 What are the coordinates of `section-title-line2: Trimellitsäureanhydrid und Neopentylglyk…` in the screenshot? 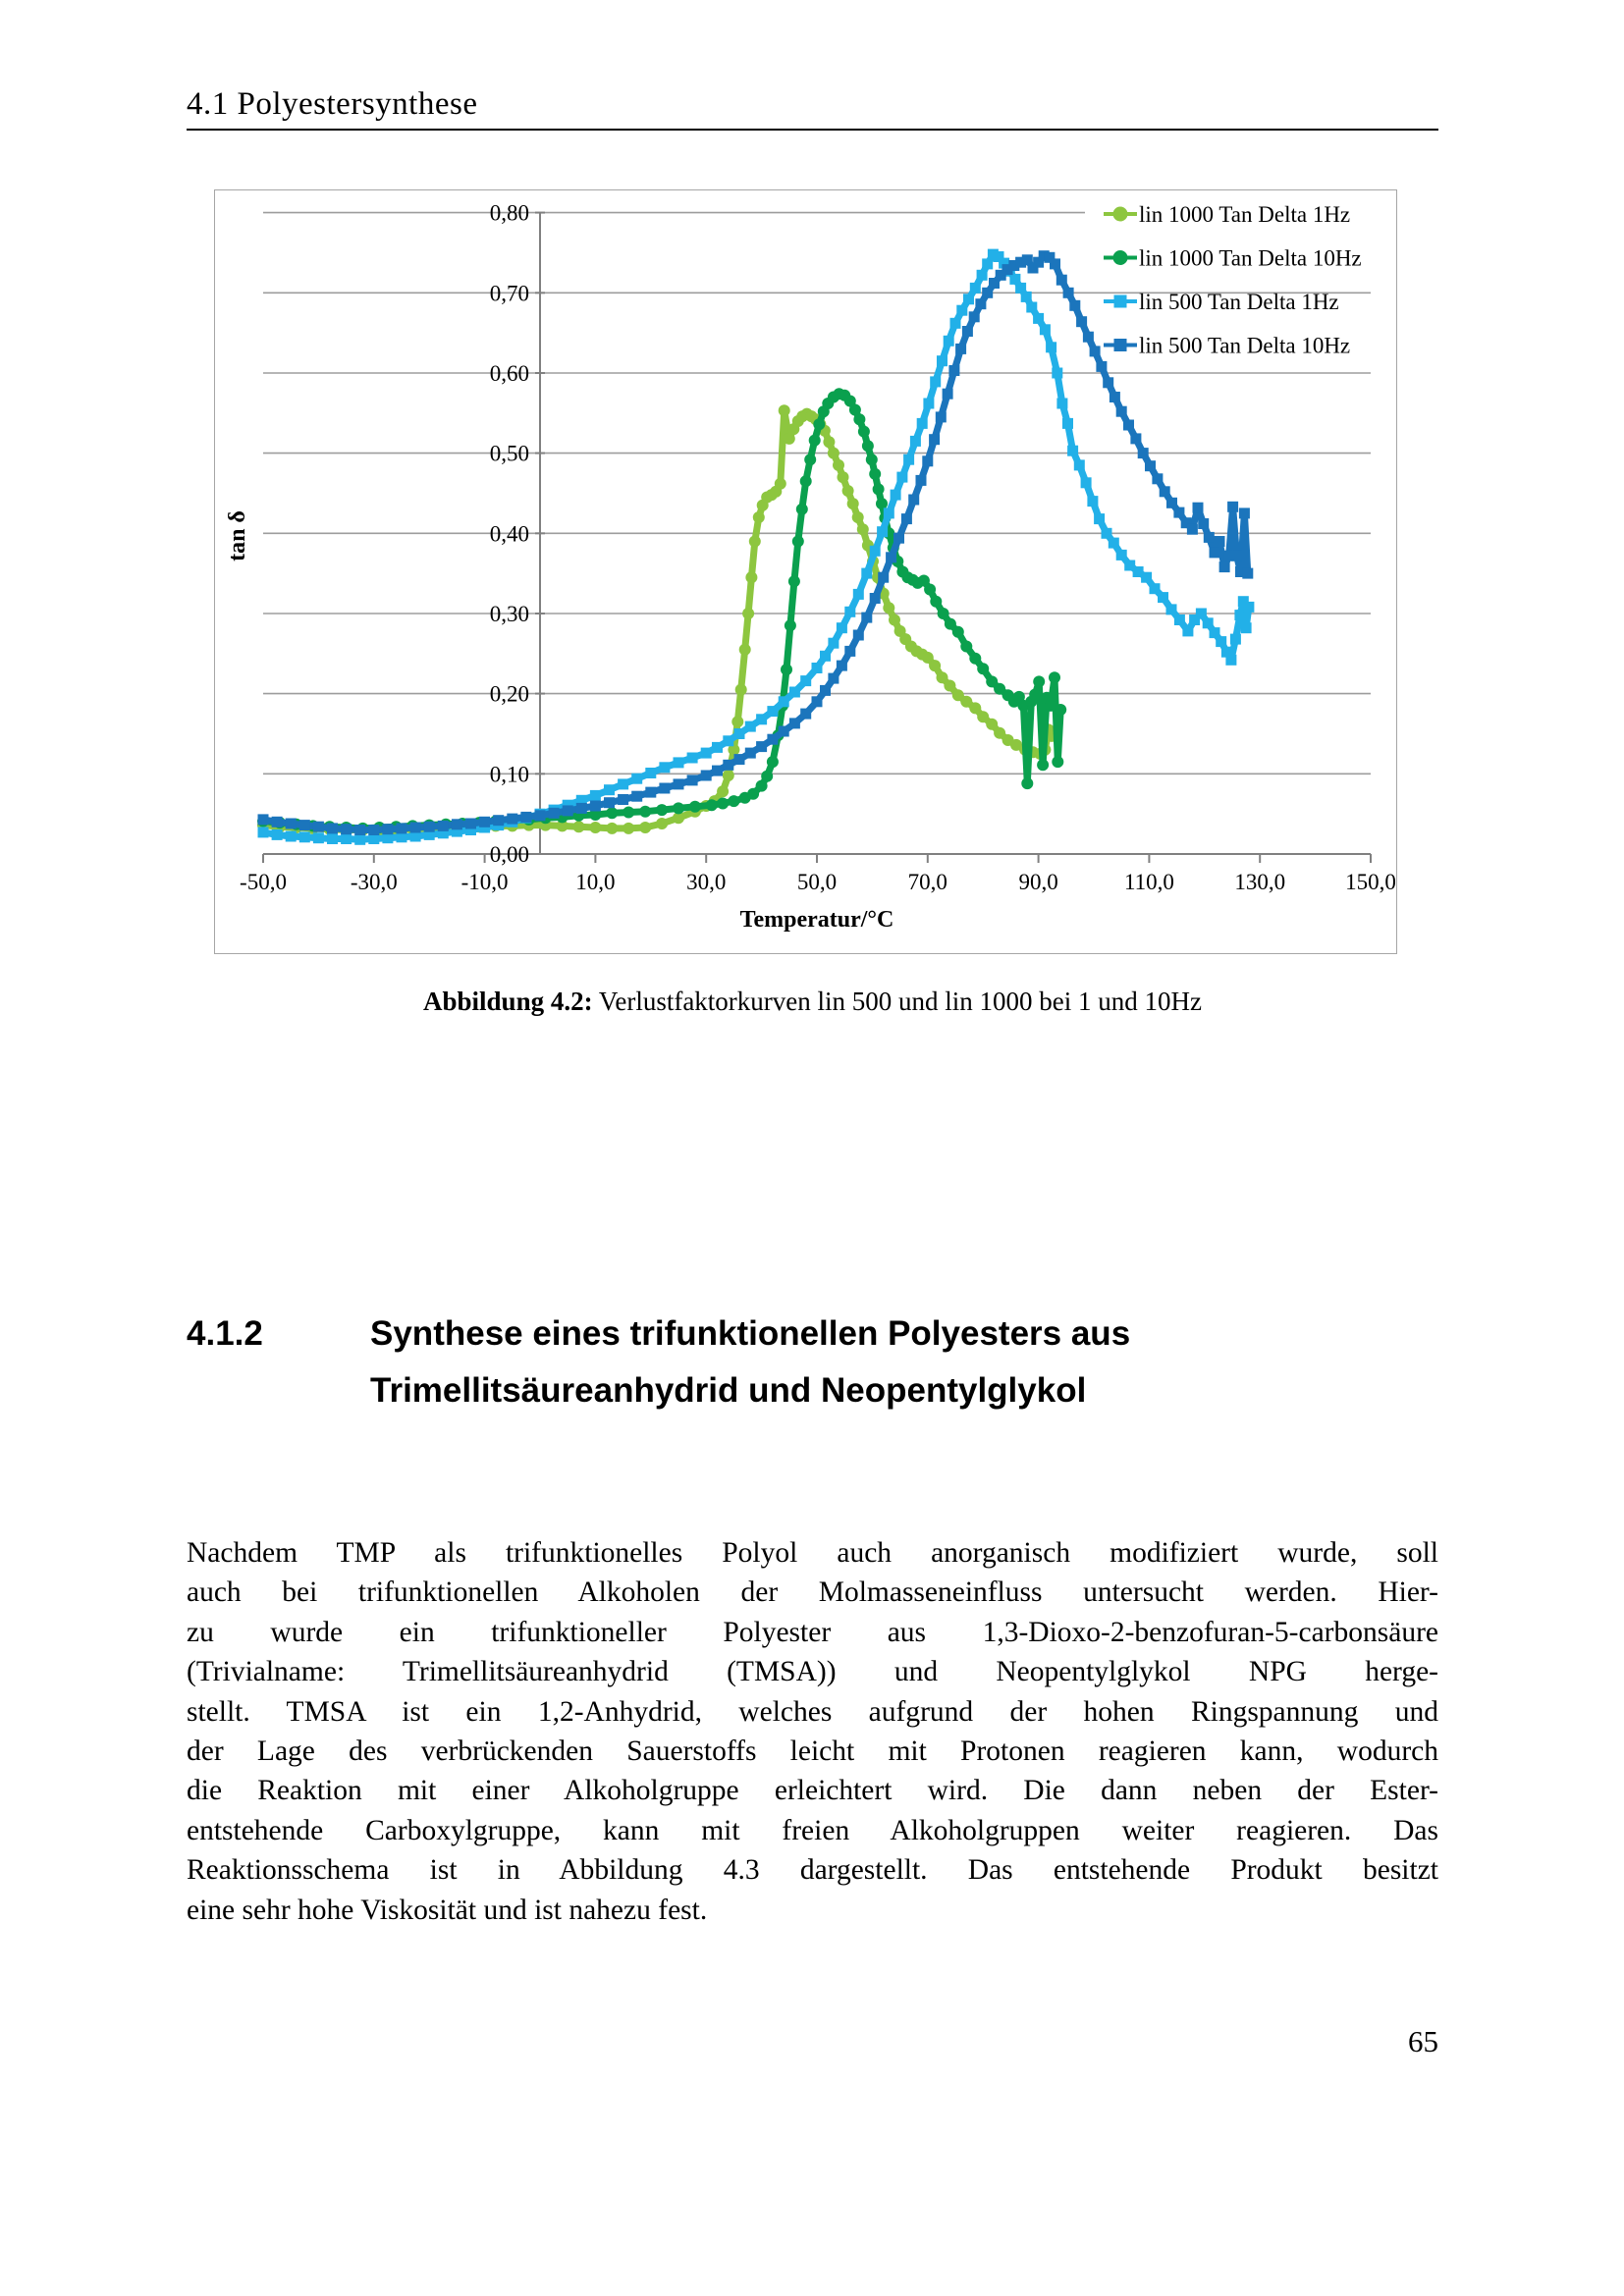 It's located at (728, 1390).